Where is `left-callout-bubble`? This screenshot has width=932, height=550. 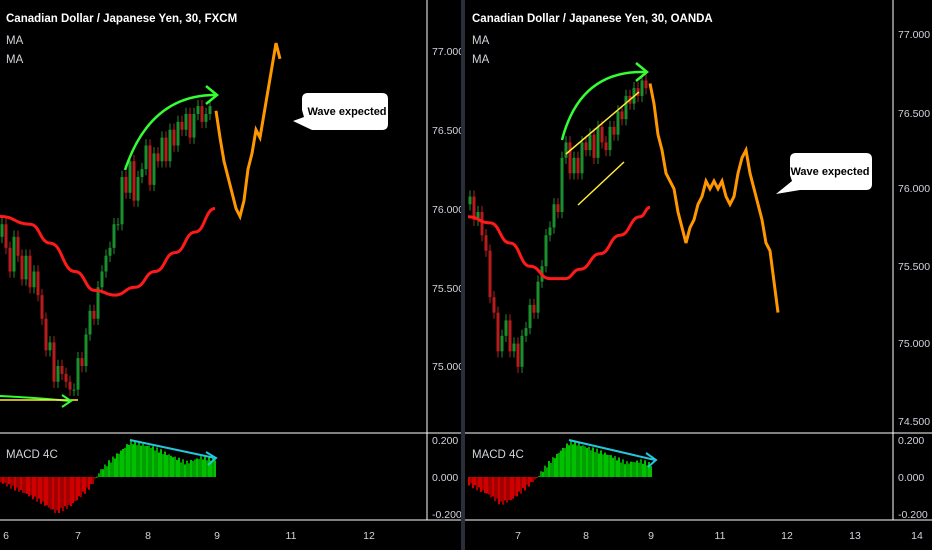
left-callout-bubble is located at coordinates (340, 111).